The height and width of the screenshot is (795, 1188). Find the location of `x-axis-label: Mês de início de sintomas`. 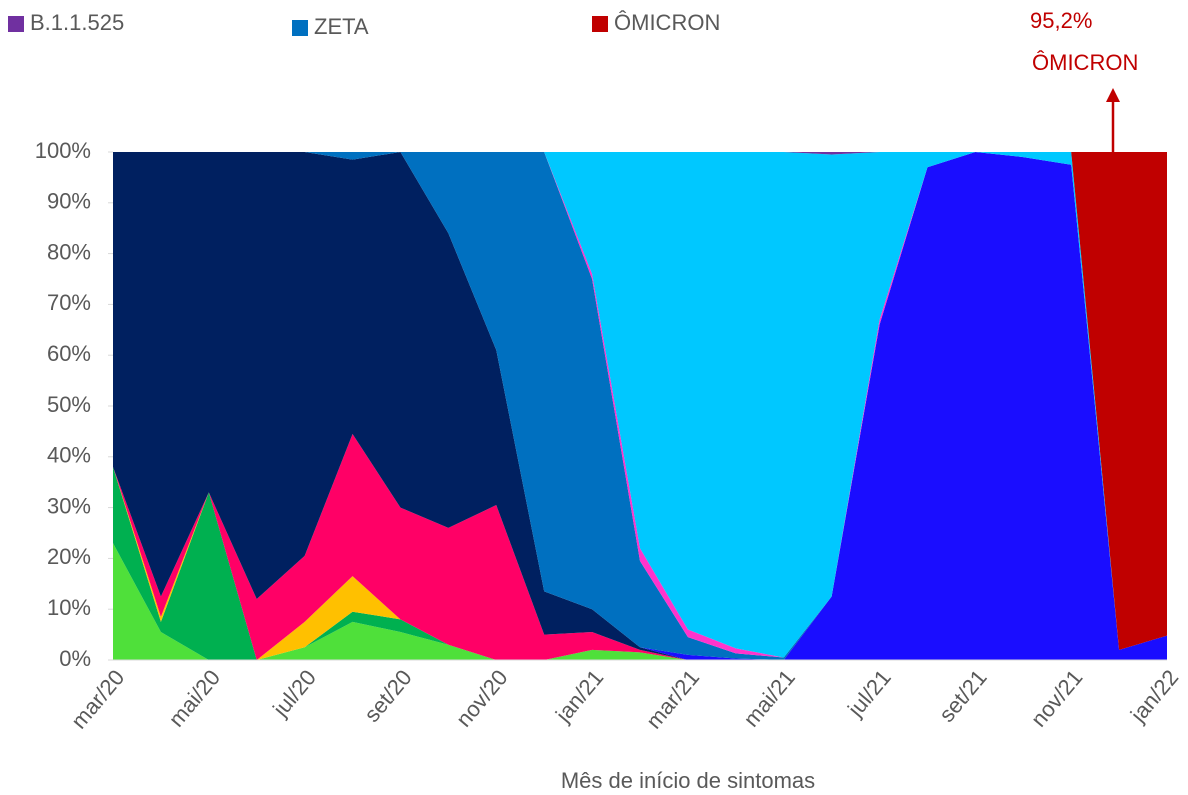

x-axis-label: Mês de início de sintomas is located at coordinates (688, 780).